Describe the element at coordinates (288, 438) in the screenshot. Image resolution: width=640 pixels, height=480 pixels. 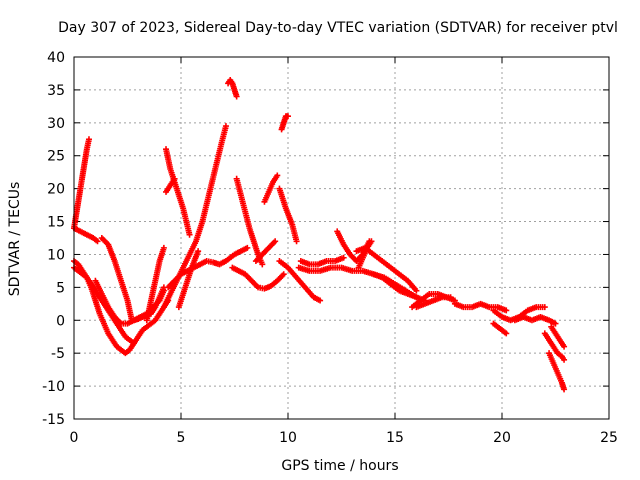
I see `x-tick-label: 10` at that location.